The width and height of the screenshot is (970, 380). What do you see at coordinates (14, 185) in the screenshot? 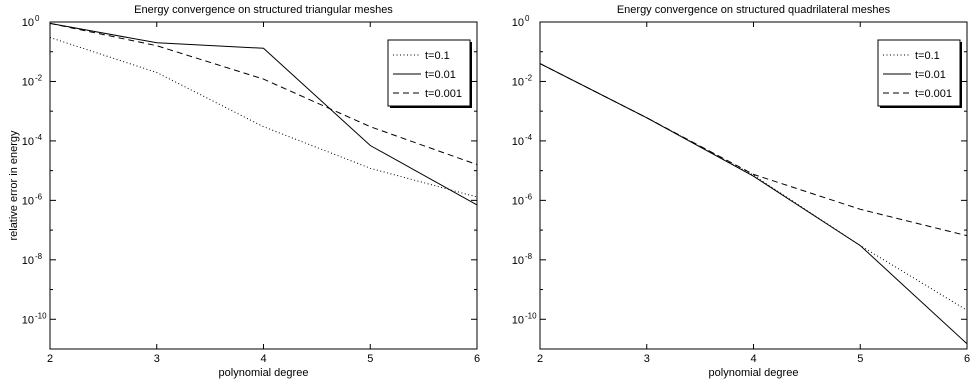
I see `y-axis-label: relative error in energy` at bounding box center [14, 185].